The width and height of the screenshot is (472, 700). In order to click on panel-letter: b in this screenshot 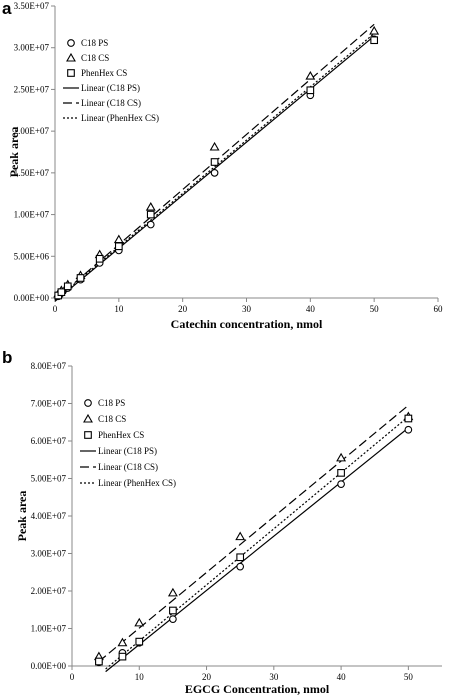, I will do `click(7, 357)`.